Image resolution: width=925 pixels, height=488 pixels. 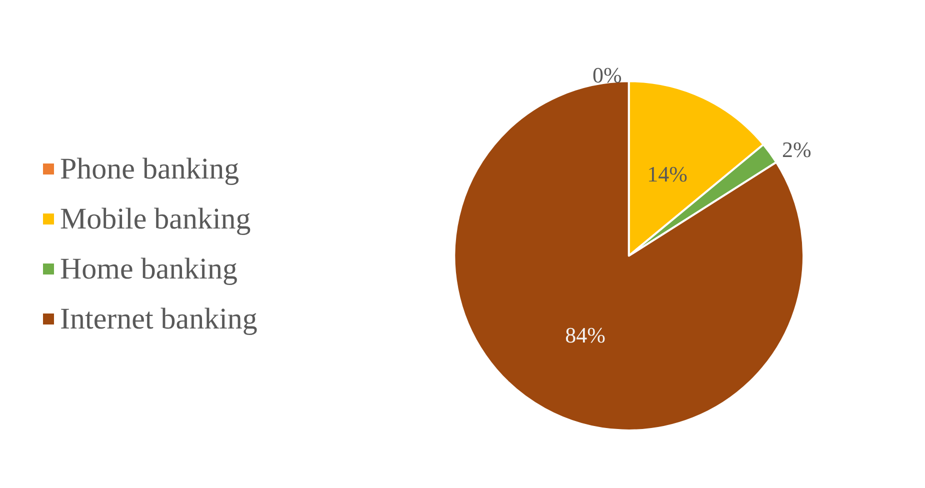 I want to click on data-label: 84%, so click(x=585, y=335).